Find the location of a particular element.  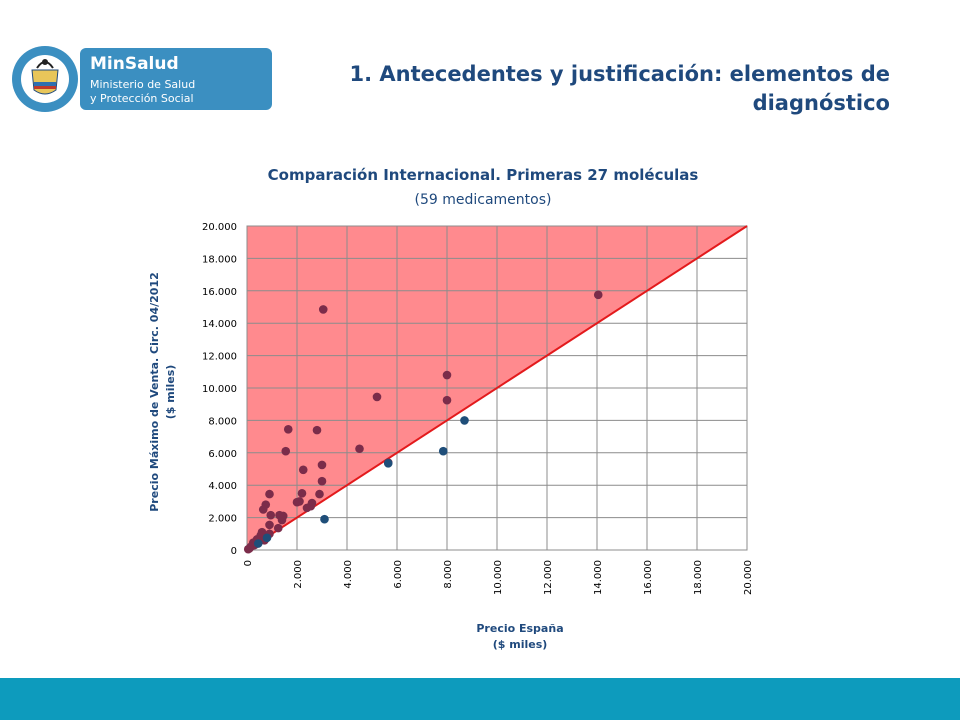

y-tick-label: 0 is located at coordinates (234, 551).